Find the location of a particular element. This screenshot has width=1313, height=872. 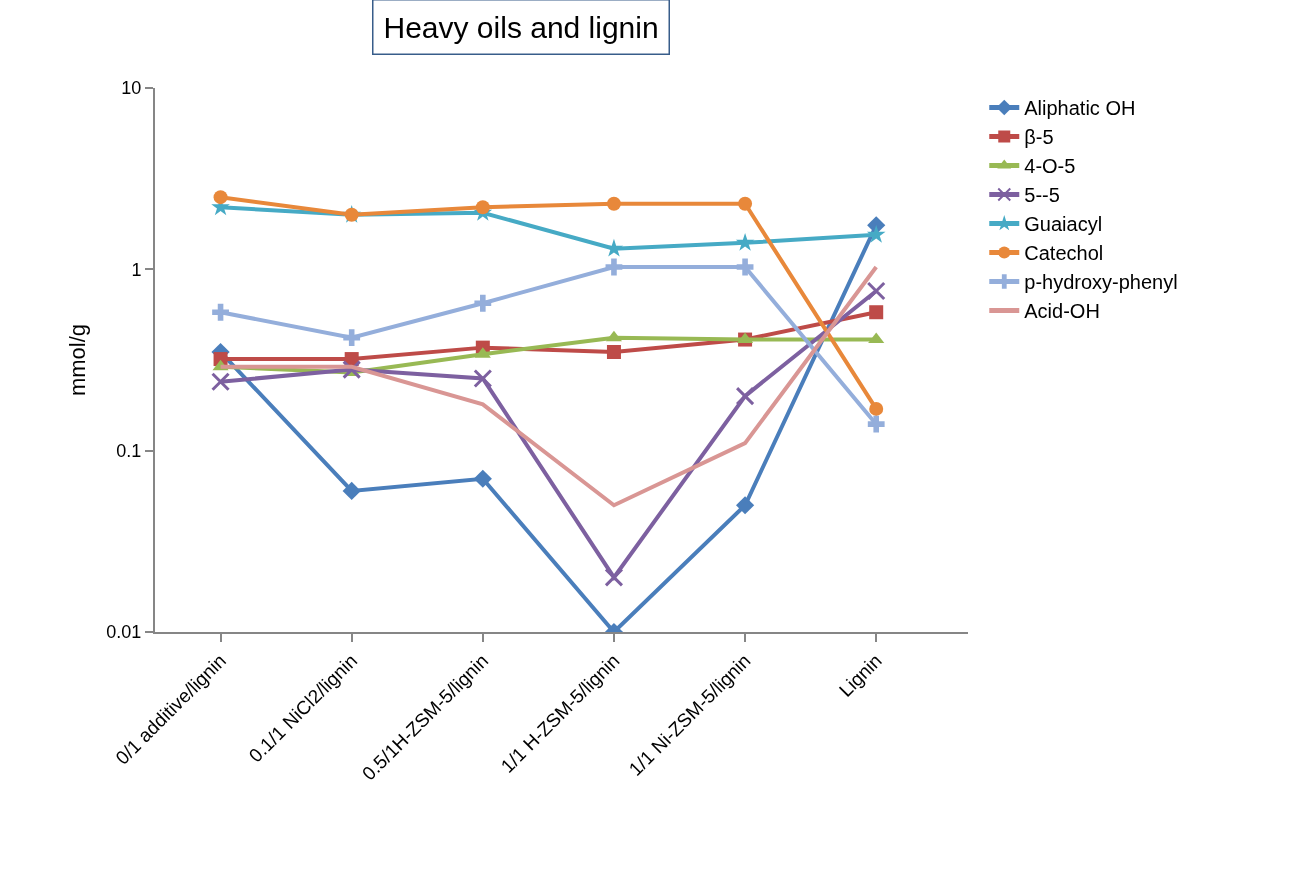

legend-label: Acid-OH is located at coordinates (1062, 311).